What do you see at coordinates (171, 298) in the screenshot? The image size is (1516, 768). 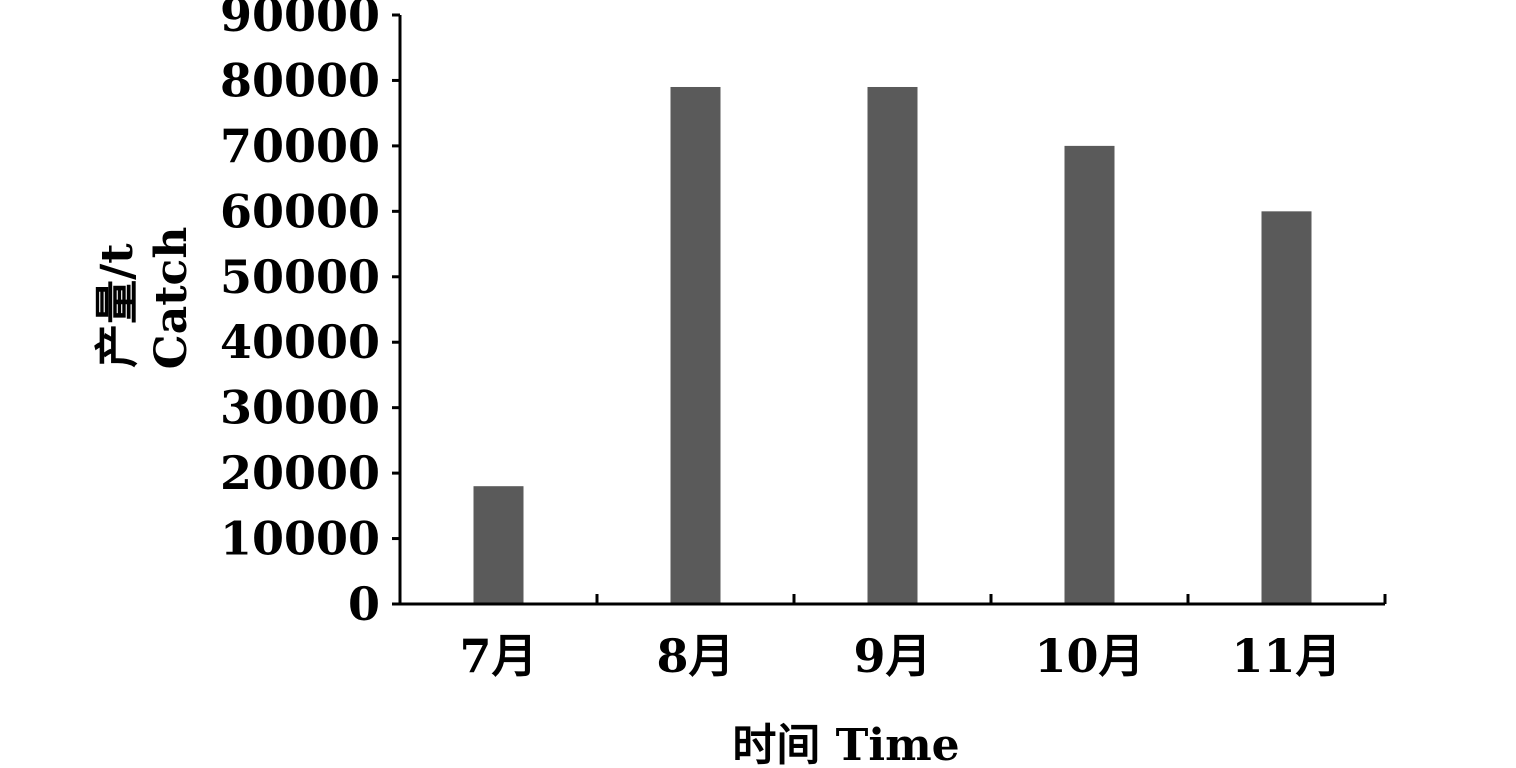 I see `y-axis-title-line2: Catch` at bounding box center [171, 298].